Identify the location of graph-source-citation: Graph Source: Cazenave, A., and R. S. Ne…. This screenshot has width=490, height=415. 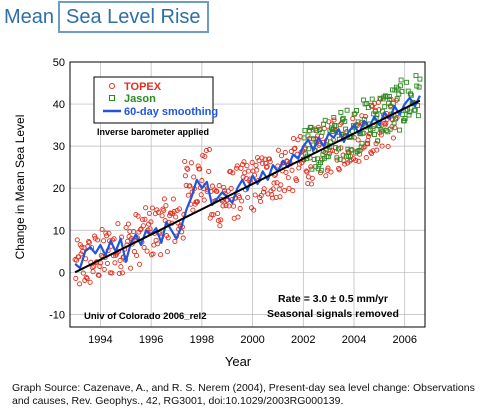
(243, 394).